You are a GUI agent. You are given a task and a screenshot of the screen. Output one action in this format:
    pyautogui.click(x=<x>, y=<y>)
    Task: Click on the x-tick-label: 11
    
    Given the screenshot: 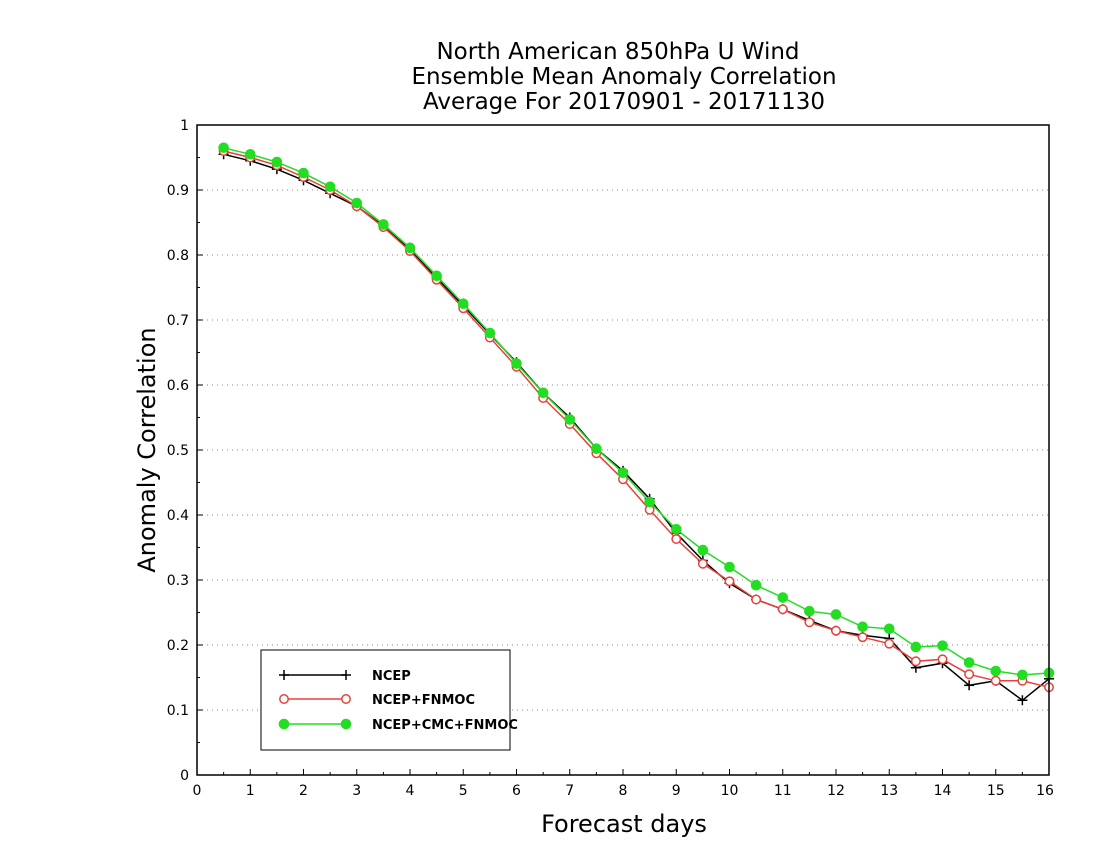 What is the action you would take?
    pyautogui.click(x=783, y=791)
    